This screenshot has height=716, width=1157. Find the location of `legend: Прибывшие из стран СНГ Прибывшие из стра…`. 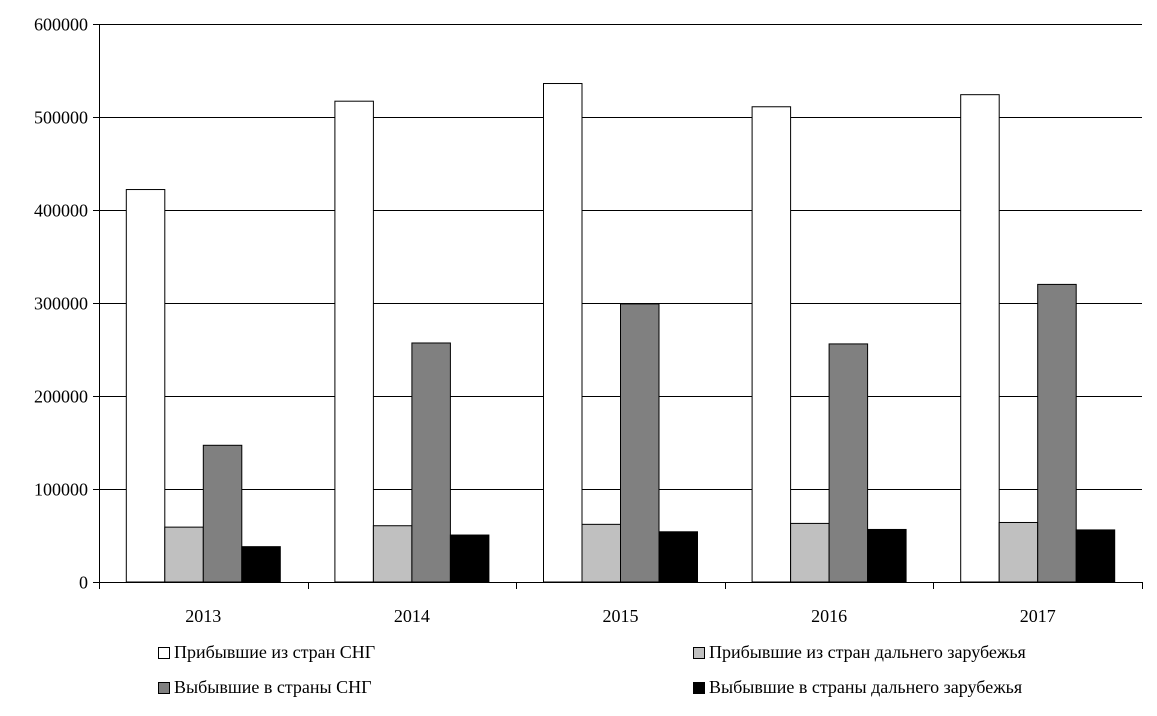

legend: Прибывшие из стран СНГ Прибывшие из стра… is located at coordinates (578, 678).